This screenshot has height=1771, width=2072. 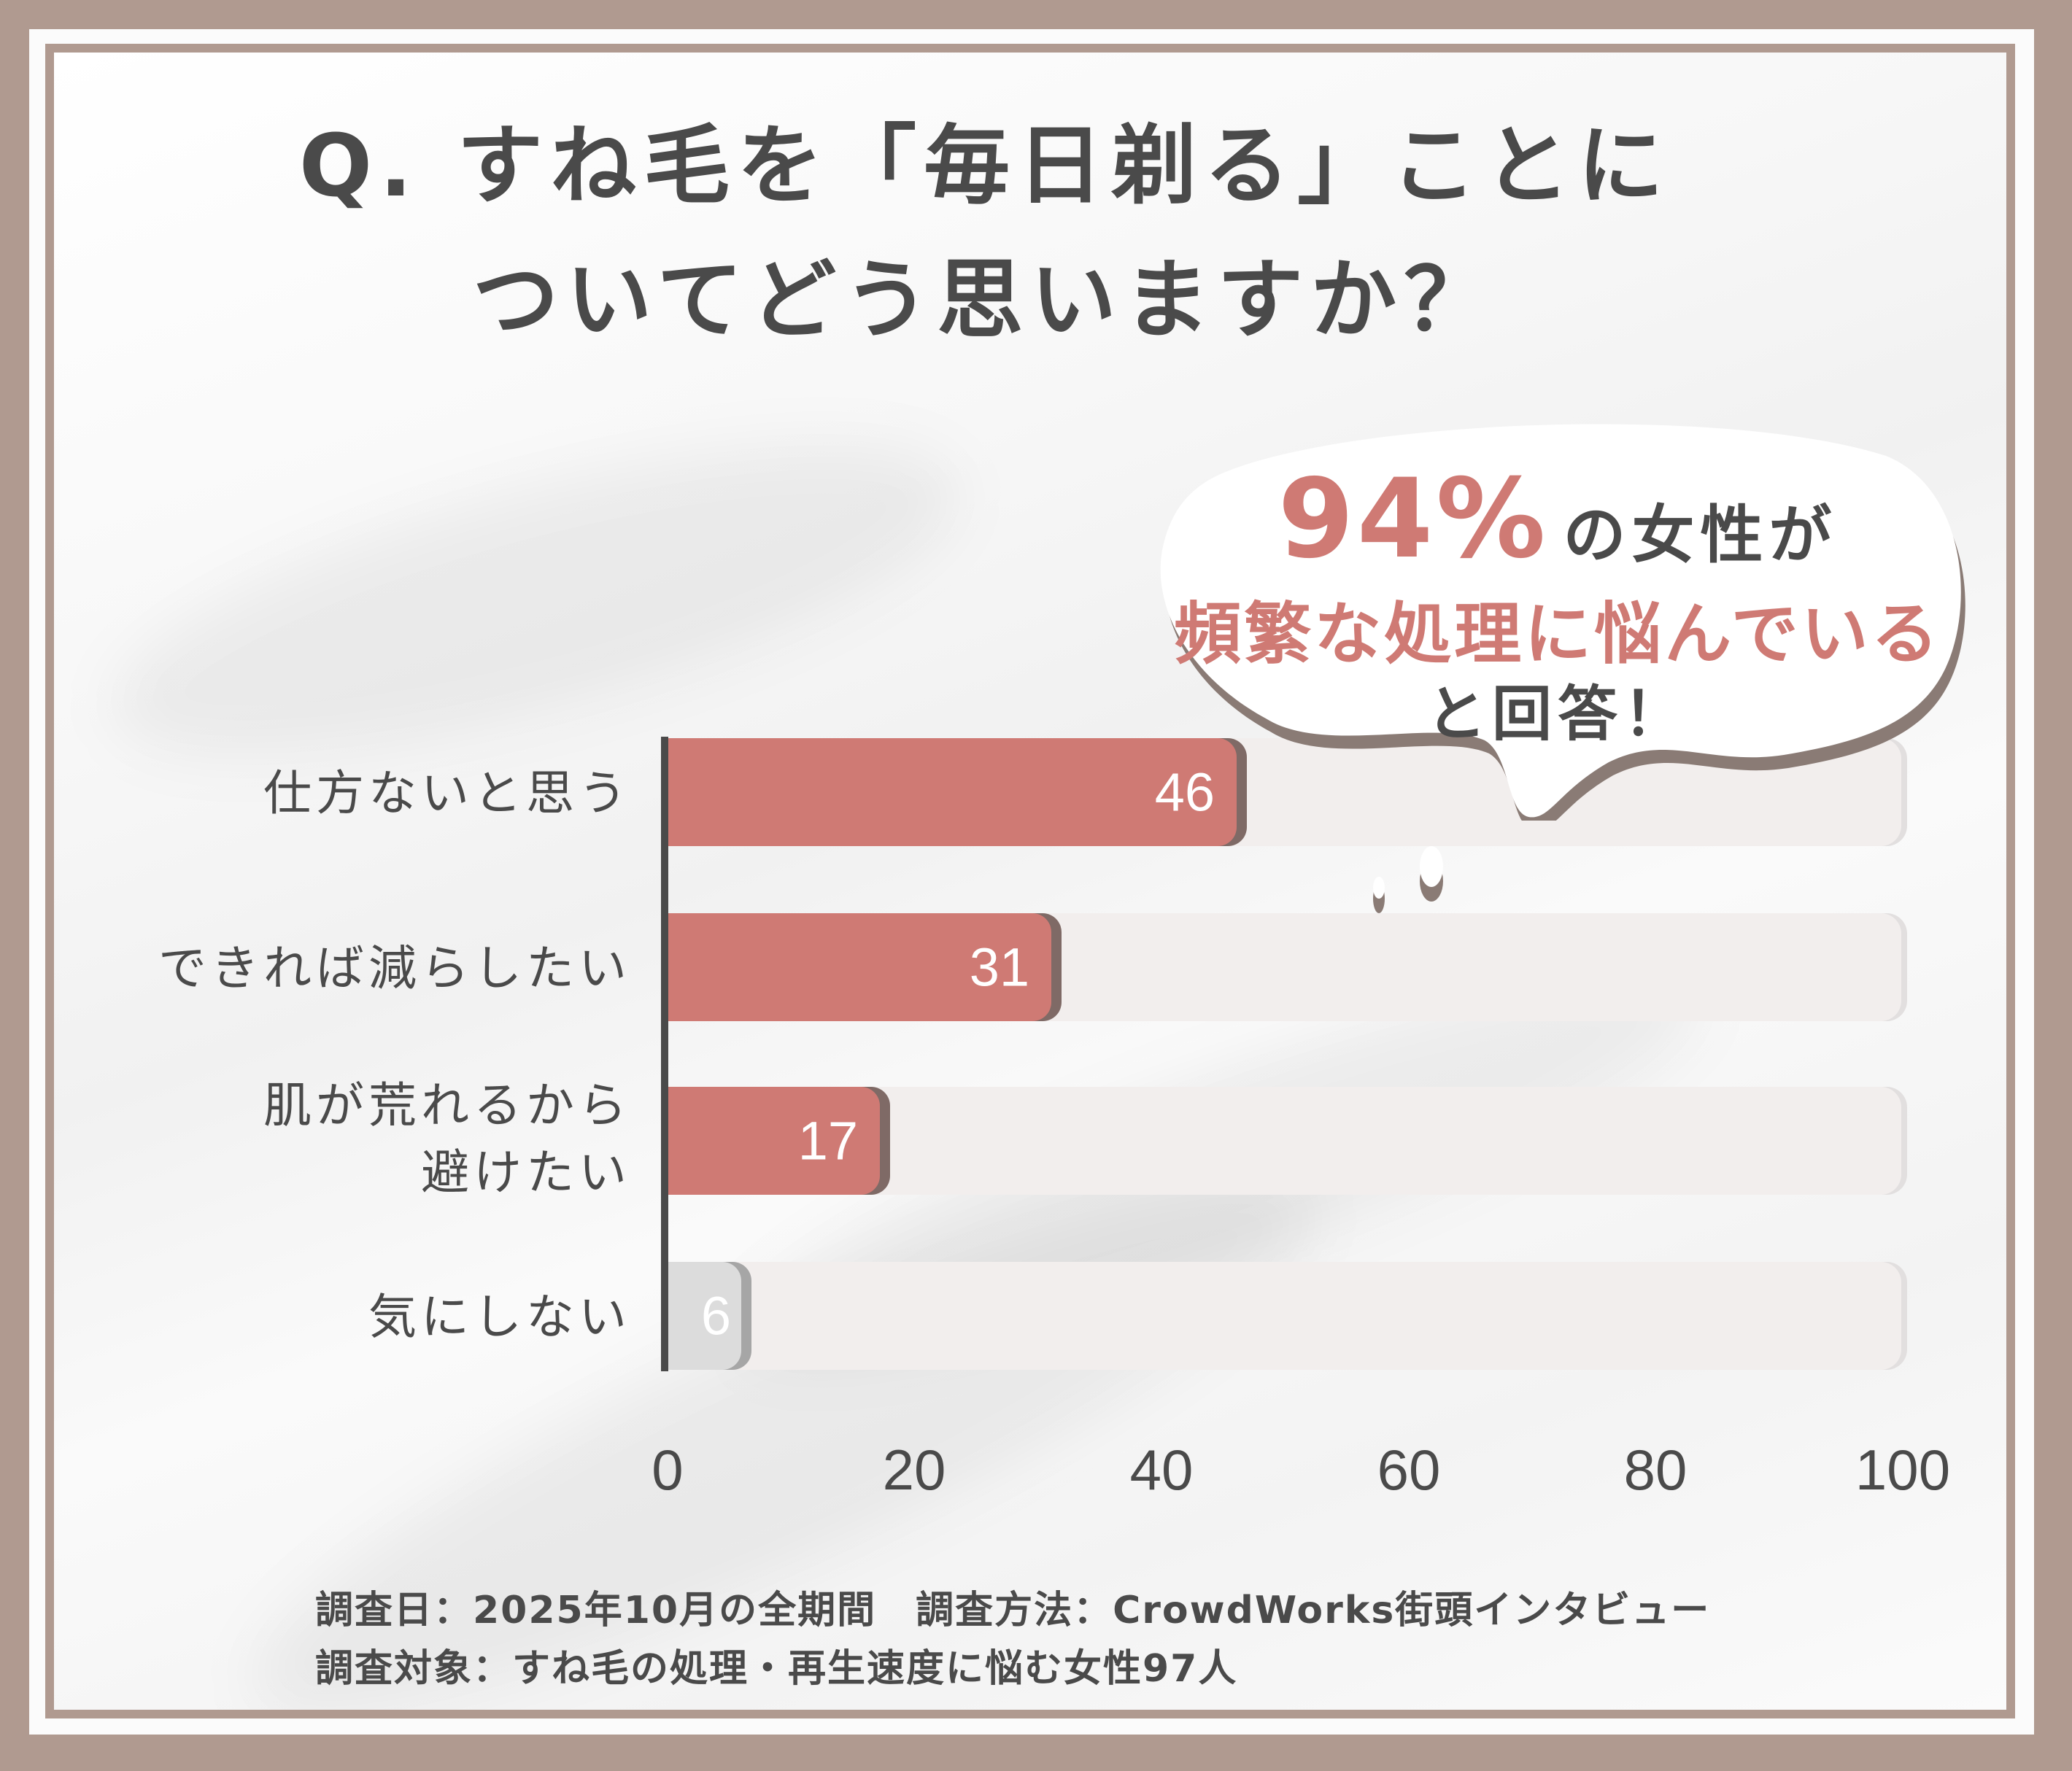 I want to click on callout-bubble, so click(x=1561, y=616).